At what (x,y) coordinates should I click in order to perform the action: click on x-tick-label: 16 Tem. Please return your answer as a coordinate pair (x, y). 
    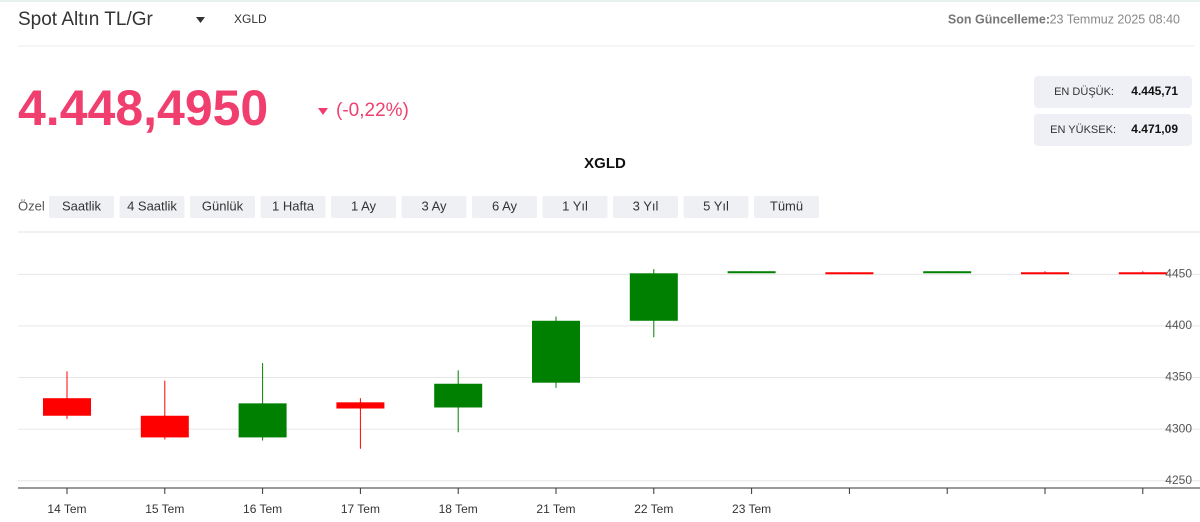
    Looking at the image, I should click on (262, 509).